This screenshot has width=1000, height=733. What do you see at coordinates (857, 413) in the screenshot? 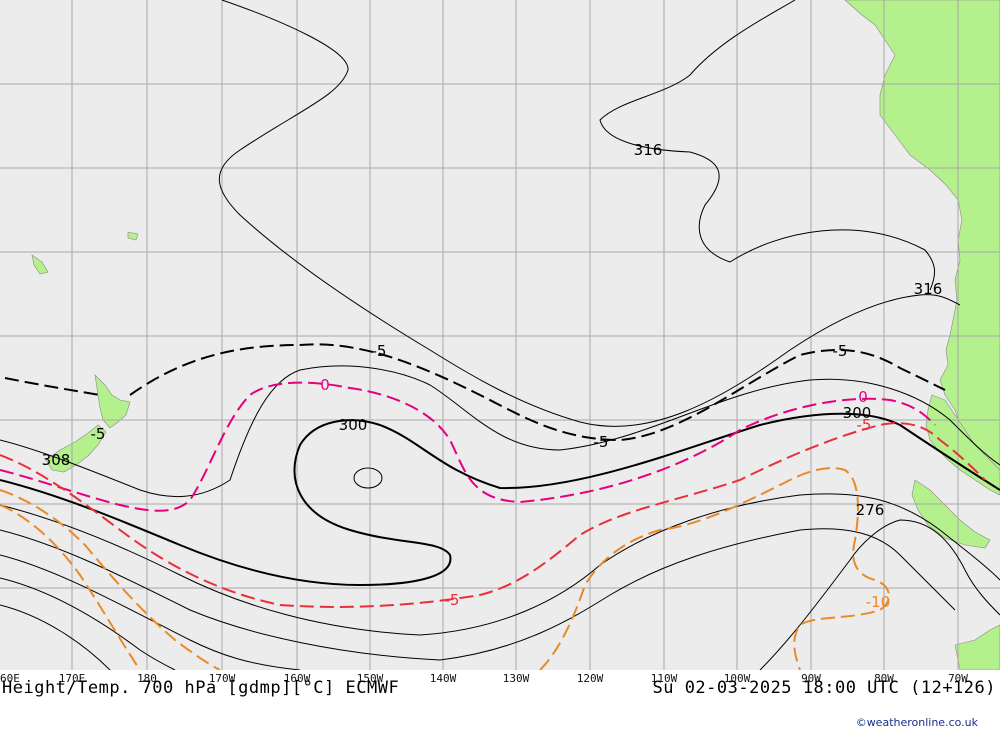
I see `label-300-b: 300` at bounding box center [857, 413].